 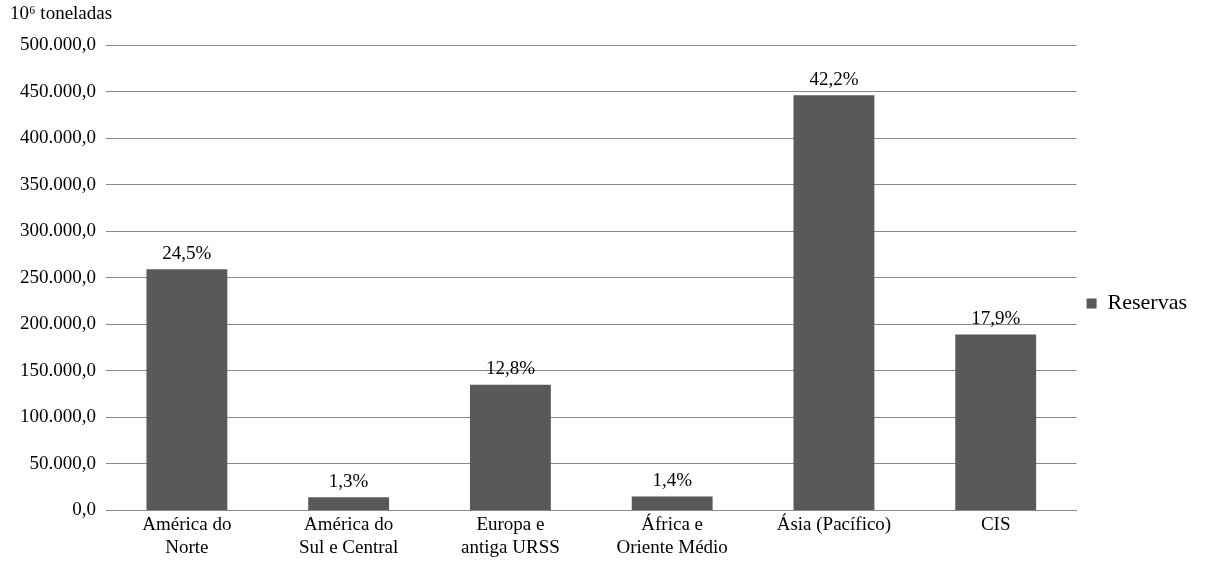 What do you see at coordinates (58, 183) in the screenshot?
I see `y-tick-label: 350.000,0` at bounding box center [58, 183].